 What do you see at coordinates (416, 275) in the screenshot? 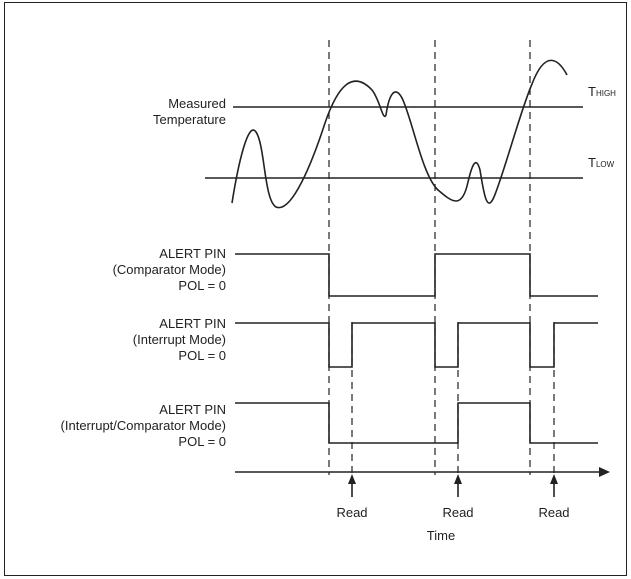
I see `comparator-signal` at bounding box center [416, 275].